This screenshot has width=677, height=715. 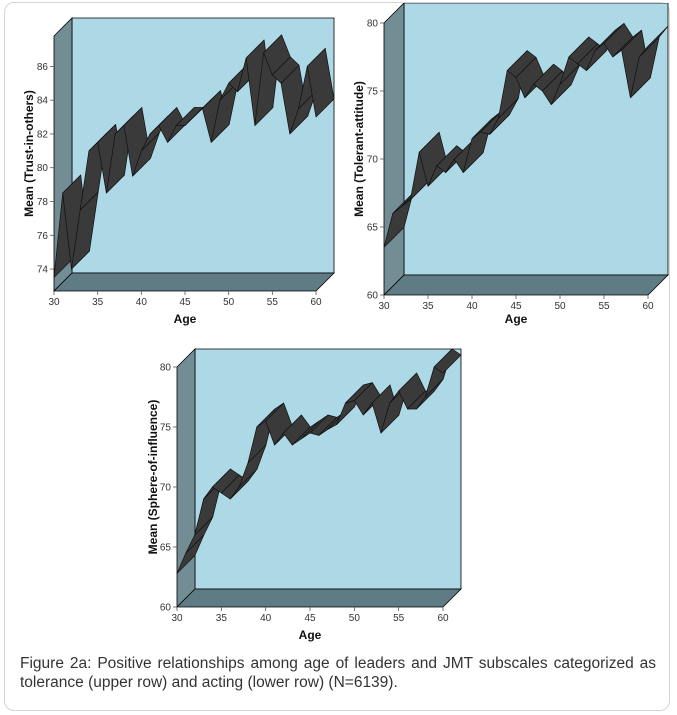 I want to click on y-axis-label: Mean (Sphere-of-influence), so click(x=153, y=477).